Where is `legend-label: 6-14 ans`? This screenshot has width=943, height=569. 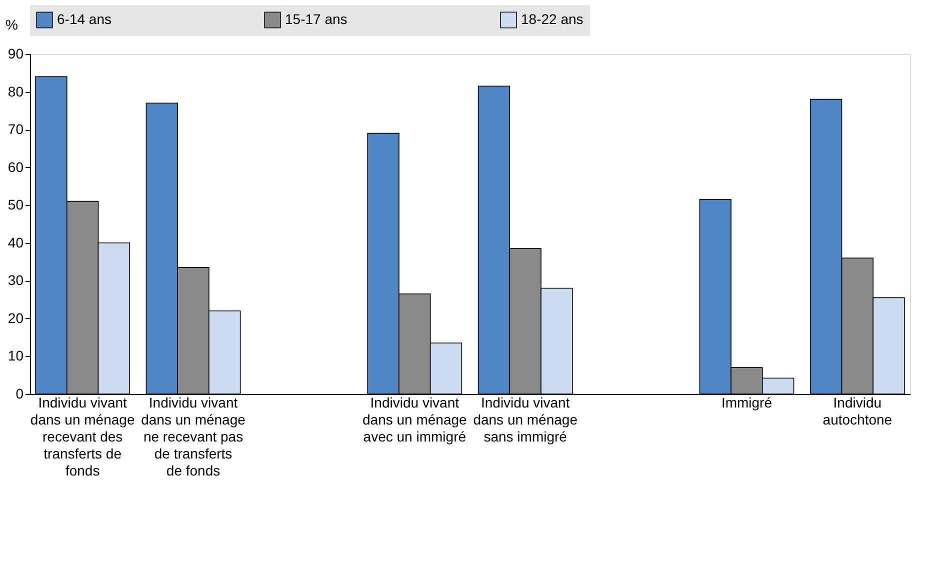
legend-label: 6-14 ans is located at coordinates (84, 18).